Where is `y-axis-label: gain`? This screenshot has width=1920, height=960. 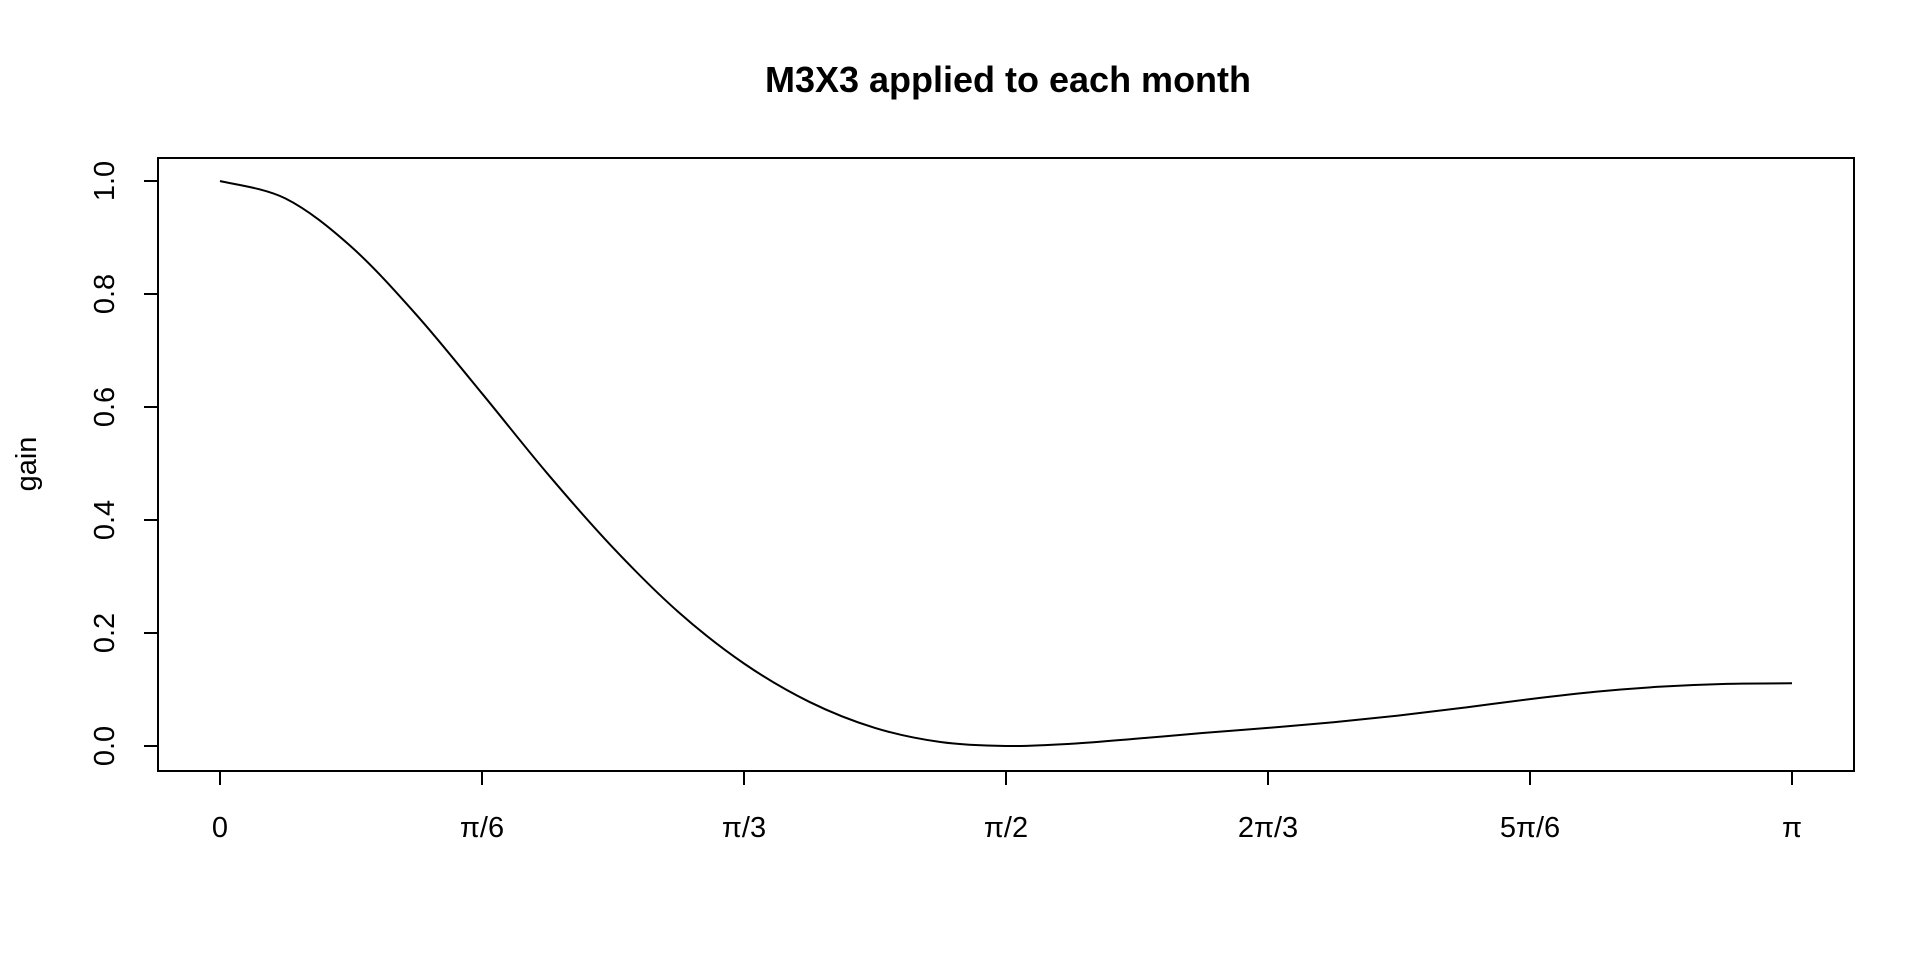 y-axis-label: gain is located at coordinates (27, 464).